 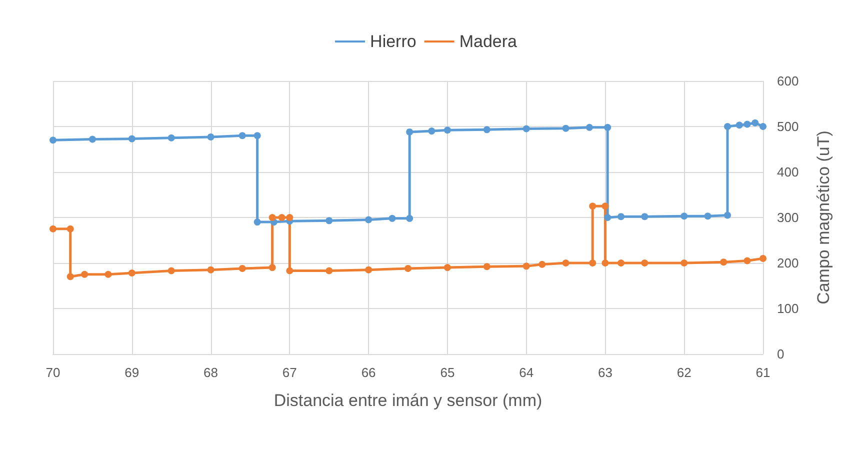 I want to click on x-tick-label: 64, so click(x=526, y=372).